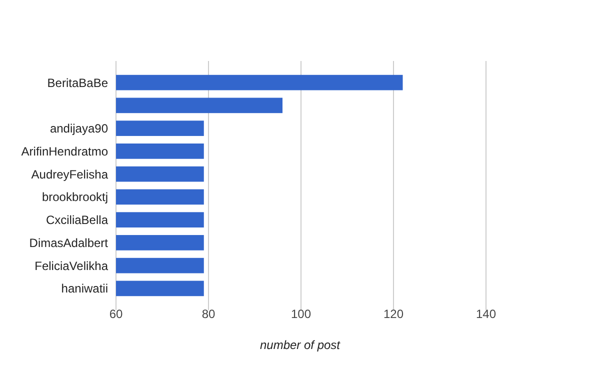  Describe the element at coordinates (71, 265) in the screenshot. I see `y-tick-label: FeliciaVelikha` at that location.